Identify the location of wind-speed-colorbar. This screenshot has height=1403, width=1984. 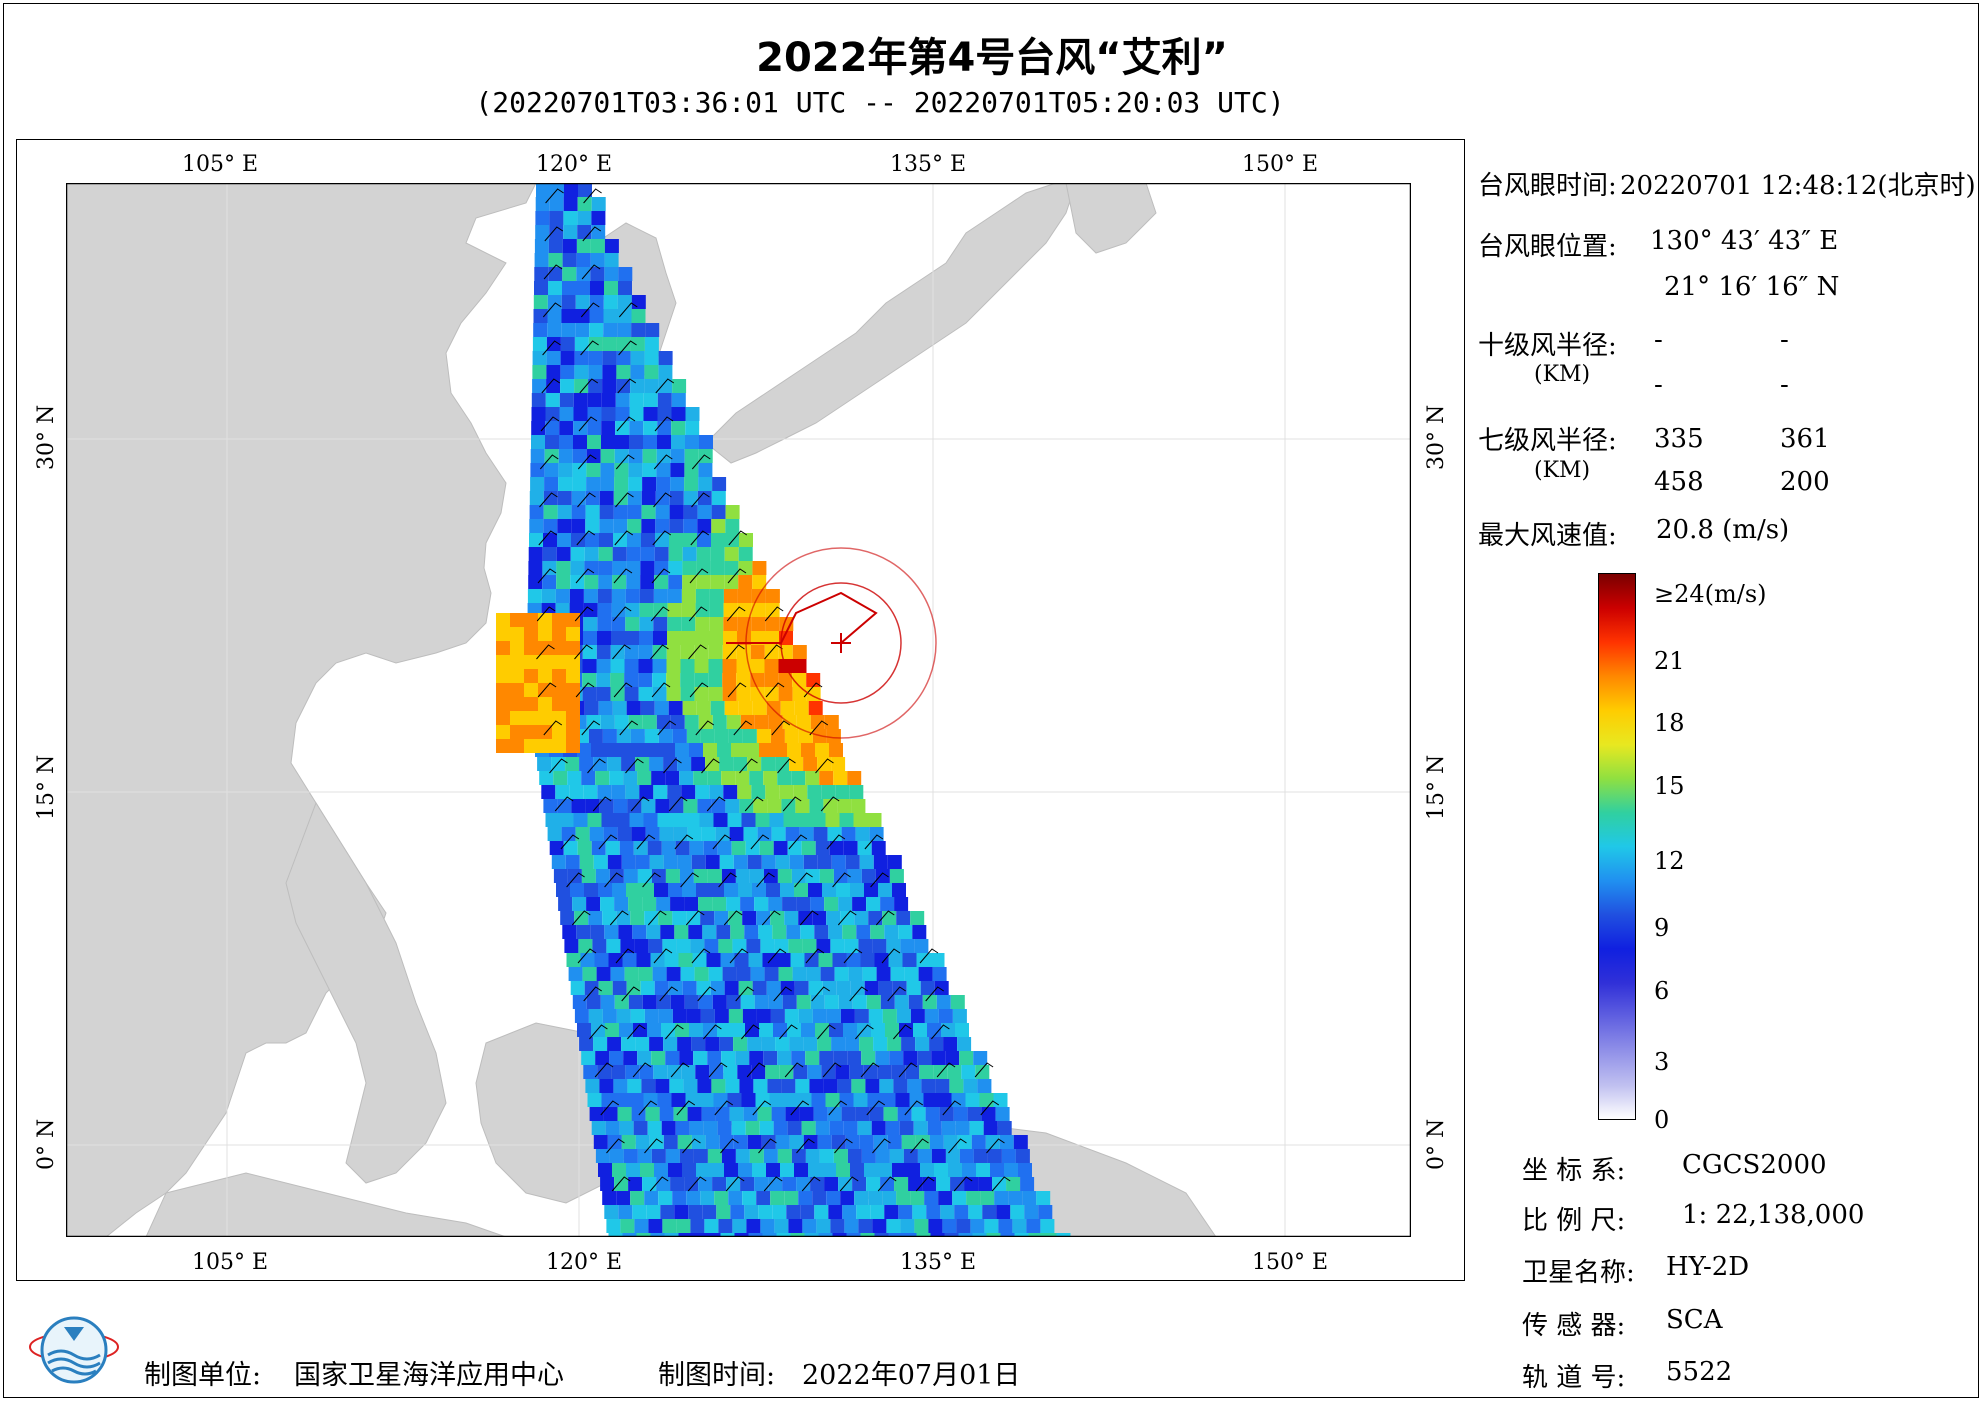
(1617, 846).